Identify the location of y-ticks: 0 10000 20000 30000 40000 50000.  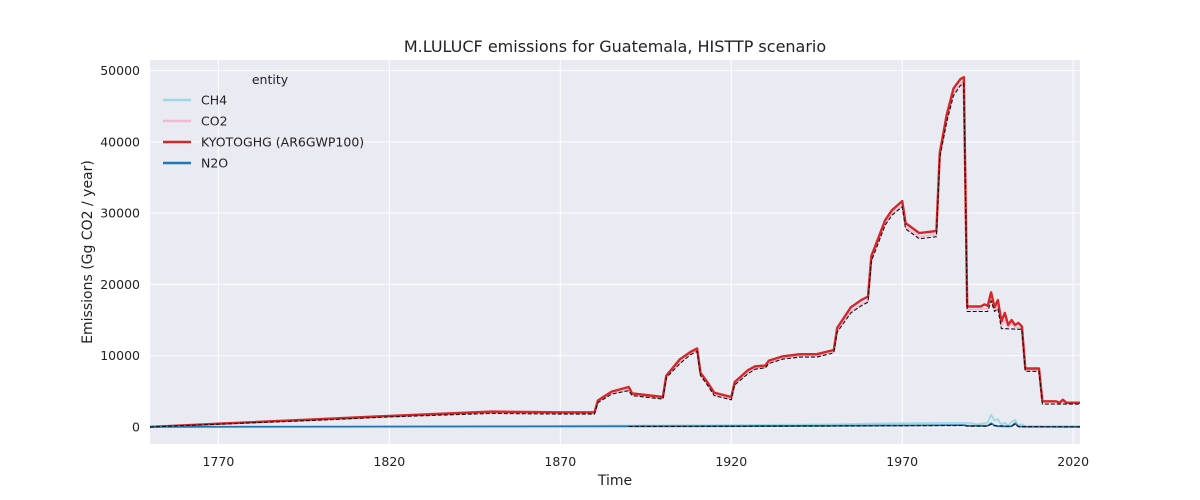
(120, 248).